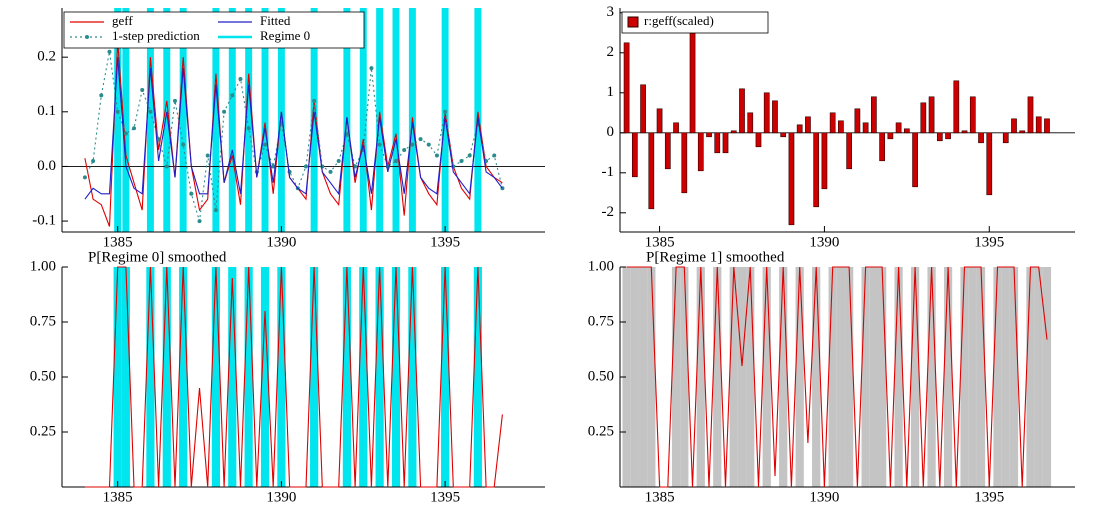 This screenshot has height=506, width=1093. Describe the element at coordinates (43, 431) in the screenshot. I see `y-tick-label: 0.25` at that location.